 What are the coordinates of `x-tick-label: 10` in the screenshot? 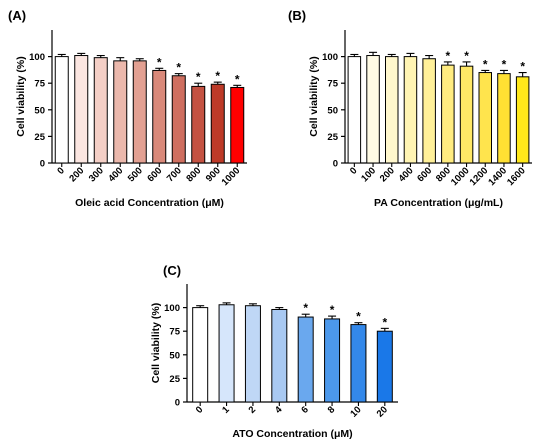 It's located at (355, 411).